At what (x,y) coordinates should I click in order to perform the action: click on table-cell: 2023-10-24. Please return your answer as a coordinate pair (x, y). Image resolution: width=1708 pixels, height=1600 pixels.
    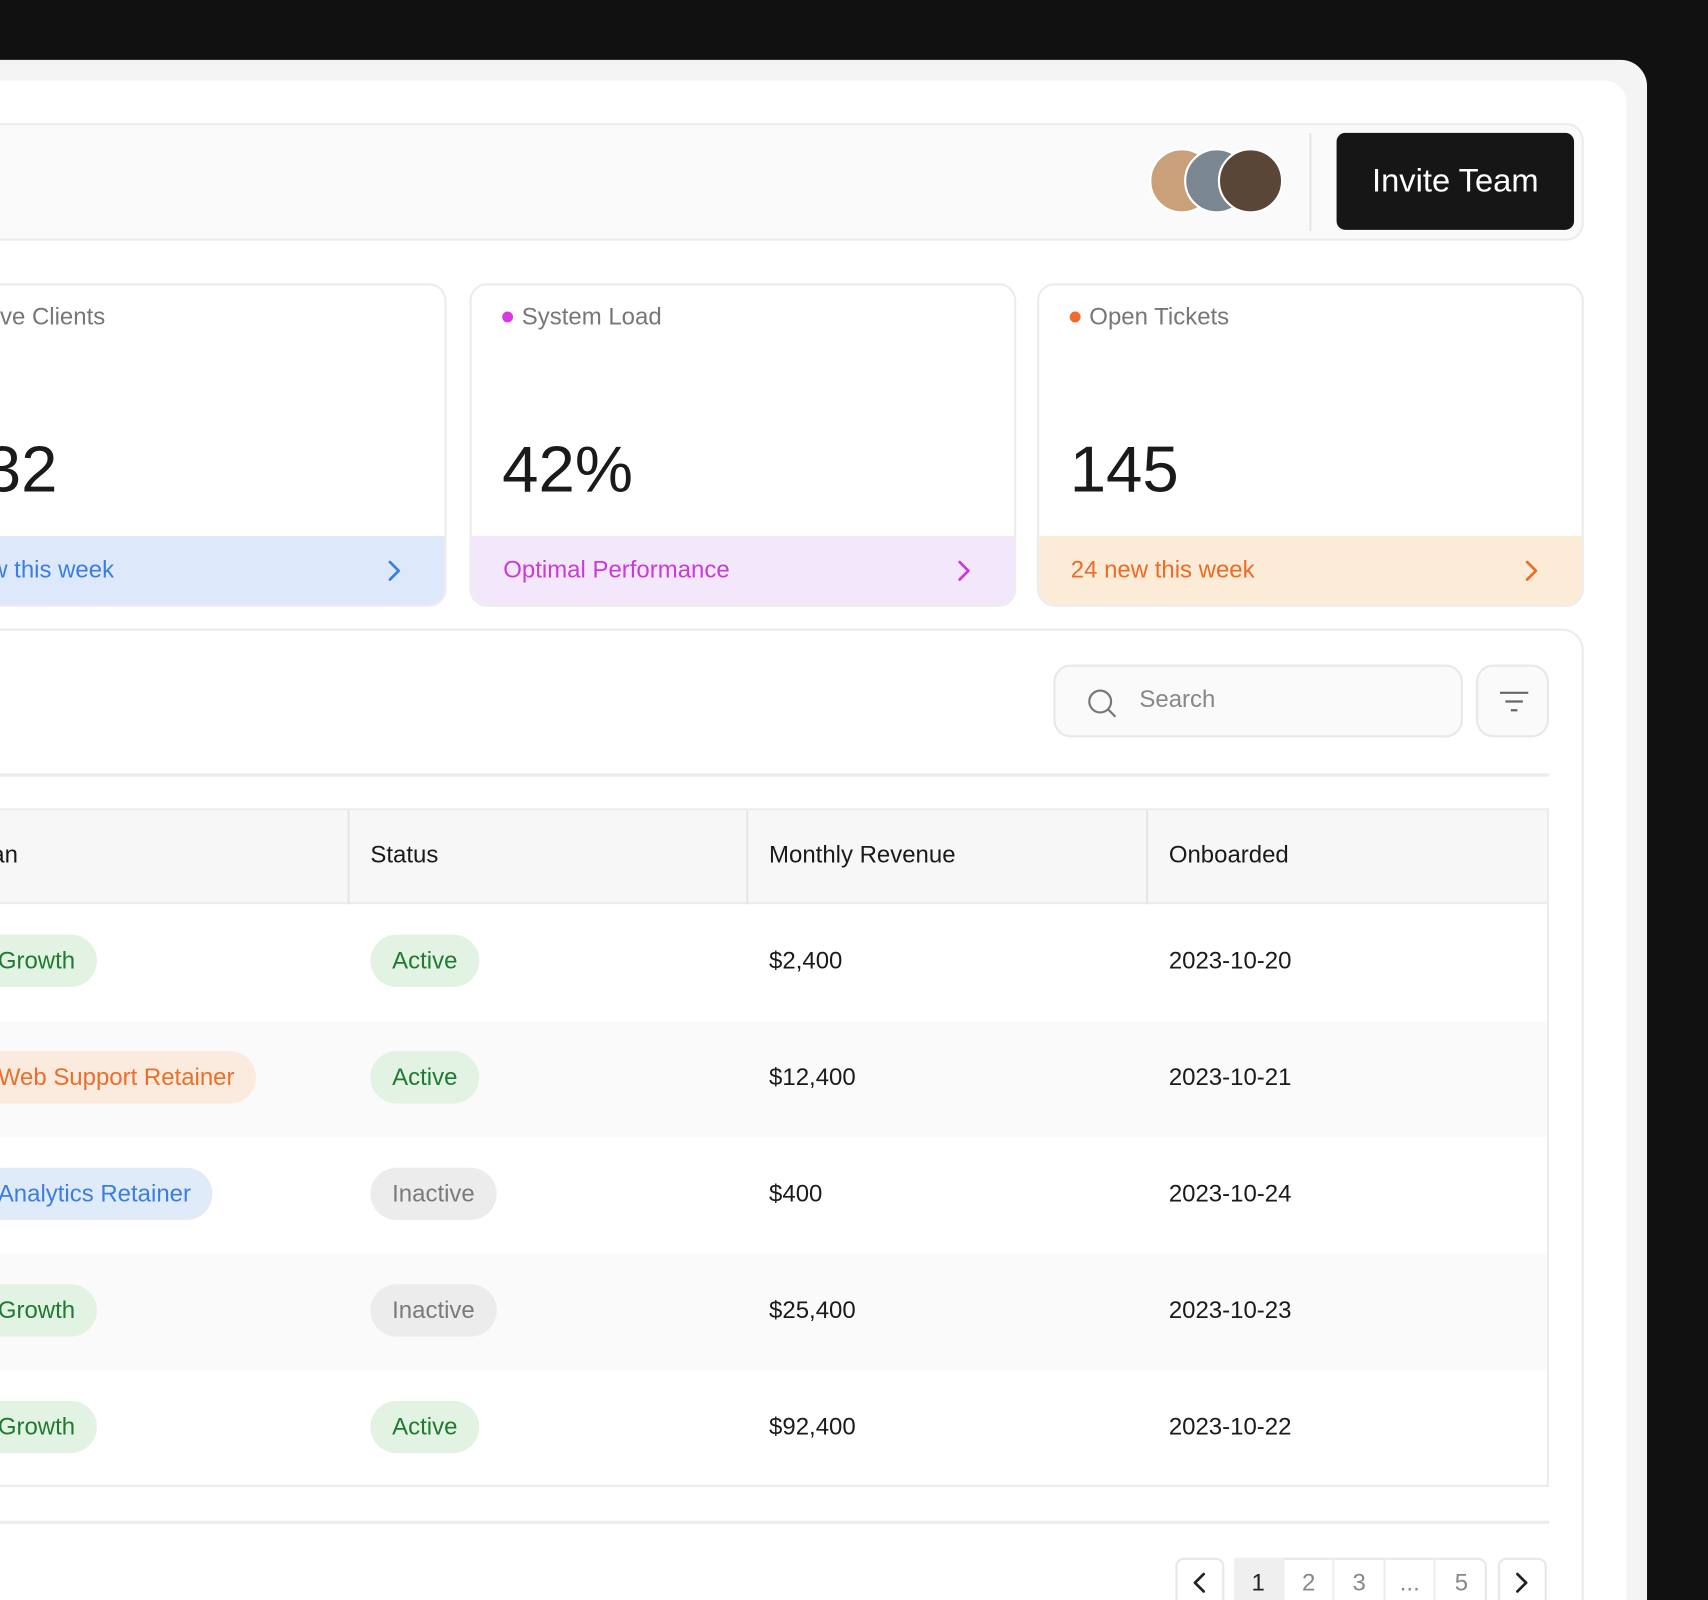
    Looking at the image, I should click on (1230, 1193).